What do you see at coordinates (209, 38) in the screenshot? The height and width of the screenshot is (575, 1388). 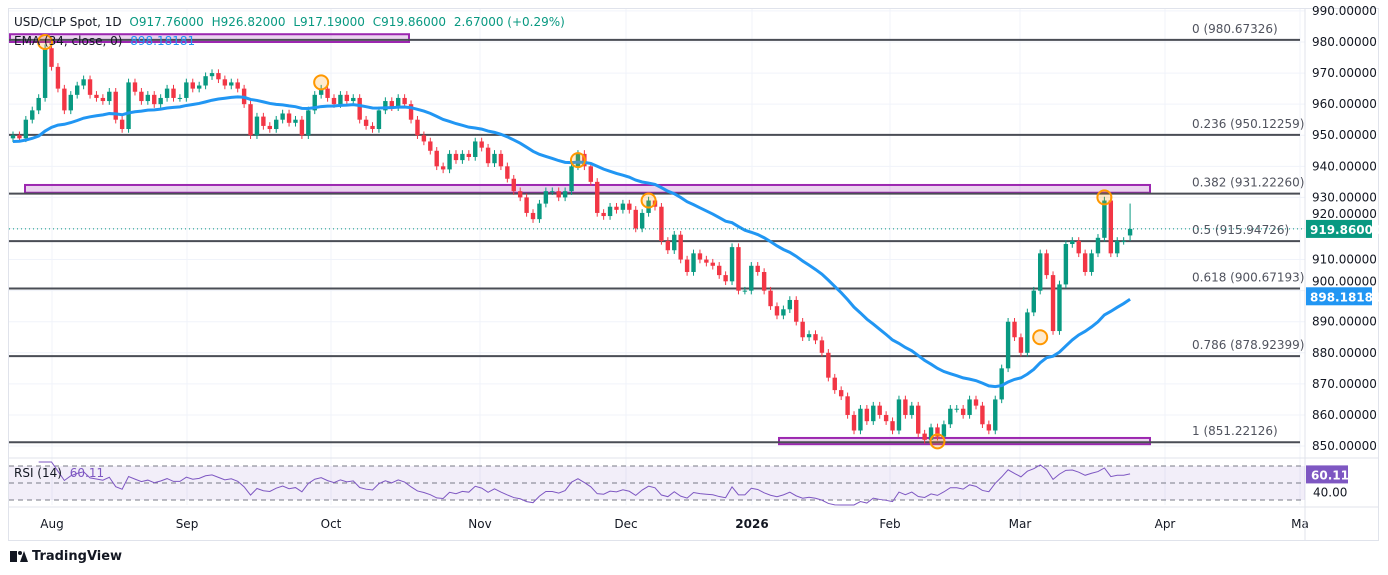 I see `resistance-zone` at bounding box center [209, 38].